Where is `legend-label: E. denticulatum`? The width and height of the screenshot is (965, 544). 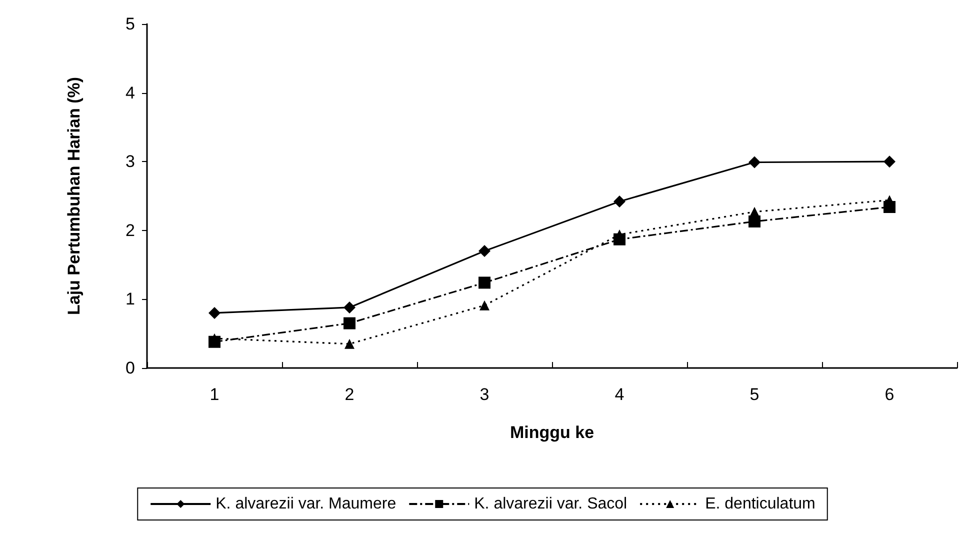
legend-label: E. denticulatum is located at coordinates (760, 504).